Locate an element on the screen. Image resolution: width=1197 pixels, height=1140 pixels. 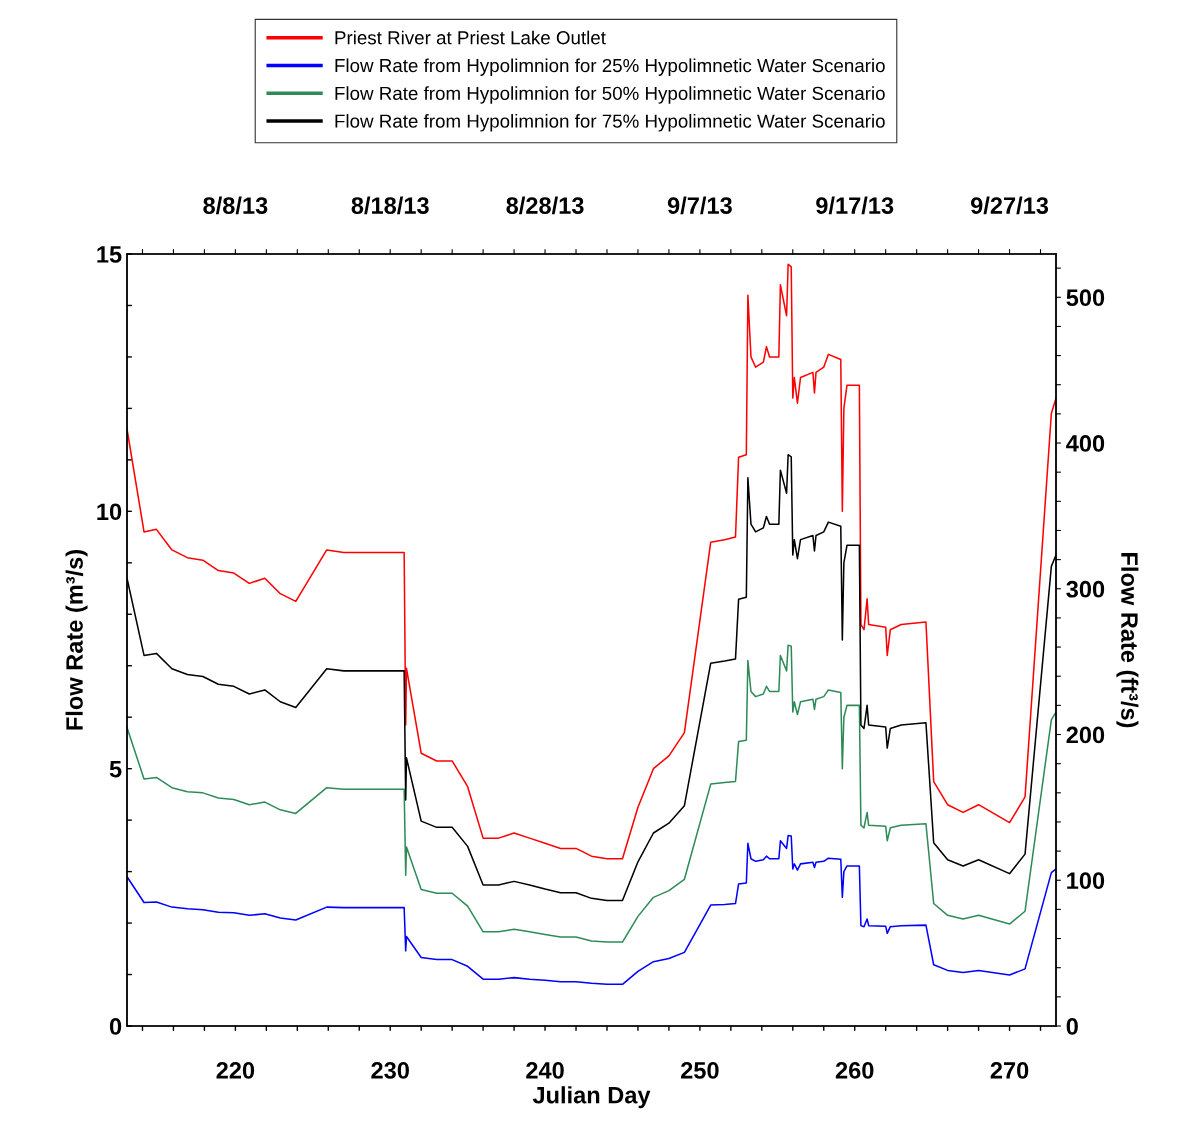
y2-axis-title: Flow Rate (ft³/s) is located at coordinates (1127, 640).